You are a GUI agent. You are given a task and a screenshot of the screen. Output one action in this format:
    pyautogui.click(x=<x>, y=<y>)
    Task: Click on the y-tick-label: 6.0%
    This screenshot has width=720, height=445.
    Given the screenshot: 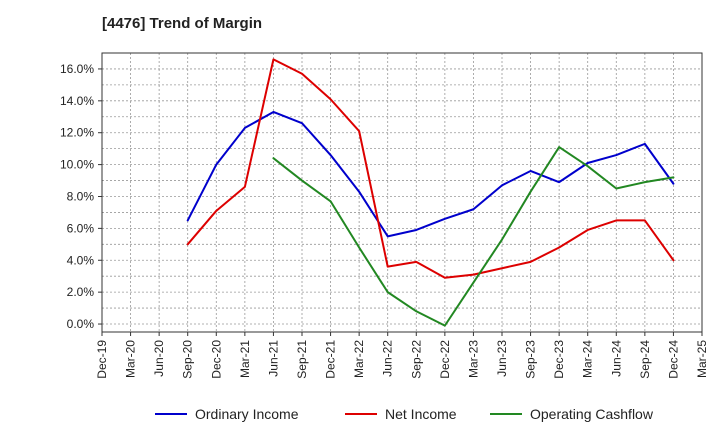 What is the action you would take?
    pyautogui.click(x=81, y=228)
    